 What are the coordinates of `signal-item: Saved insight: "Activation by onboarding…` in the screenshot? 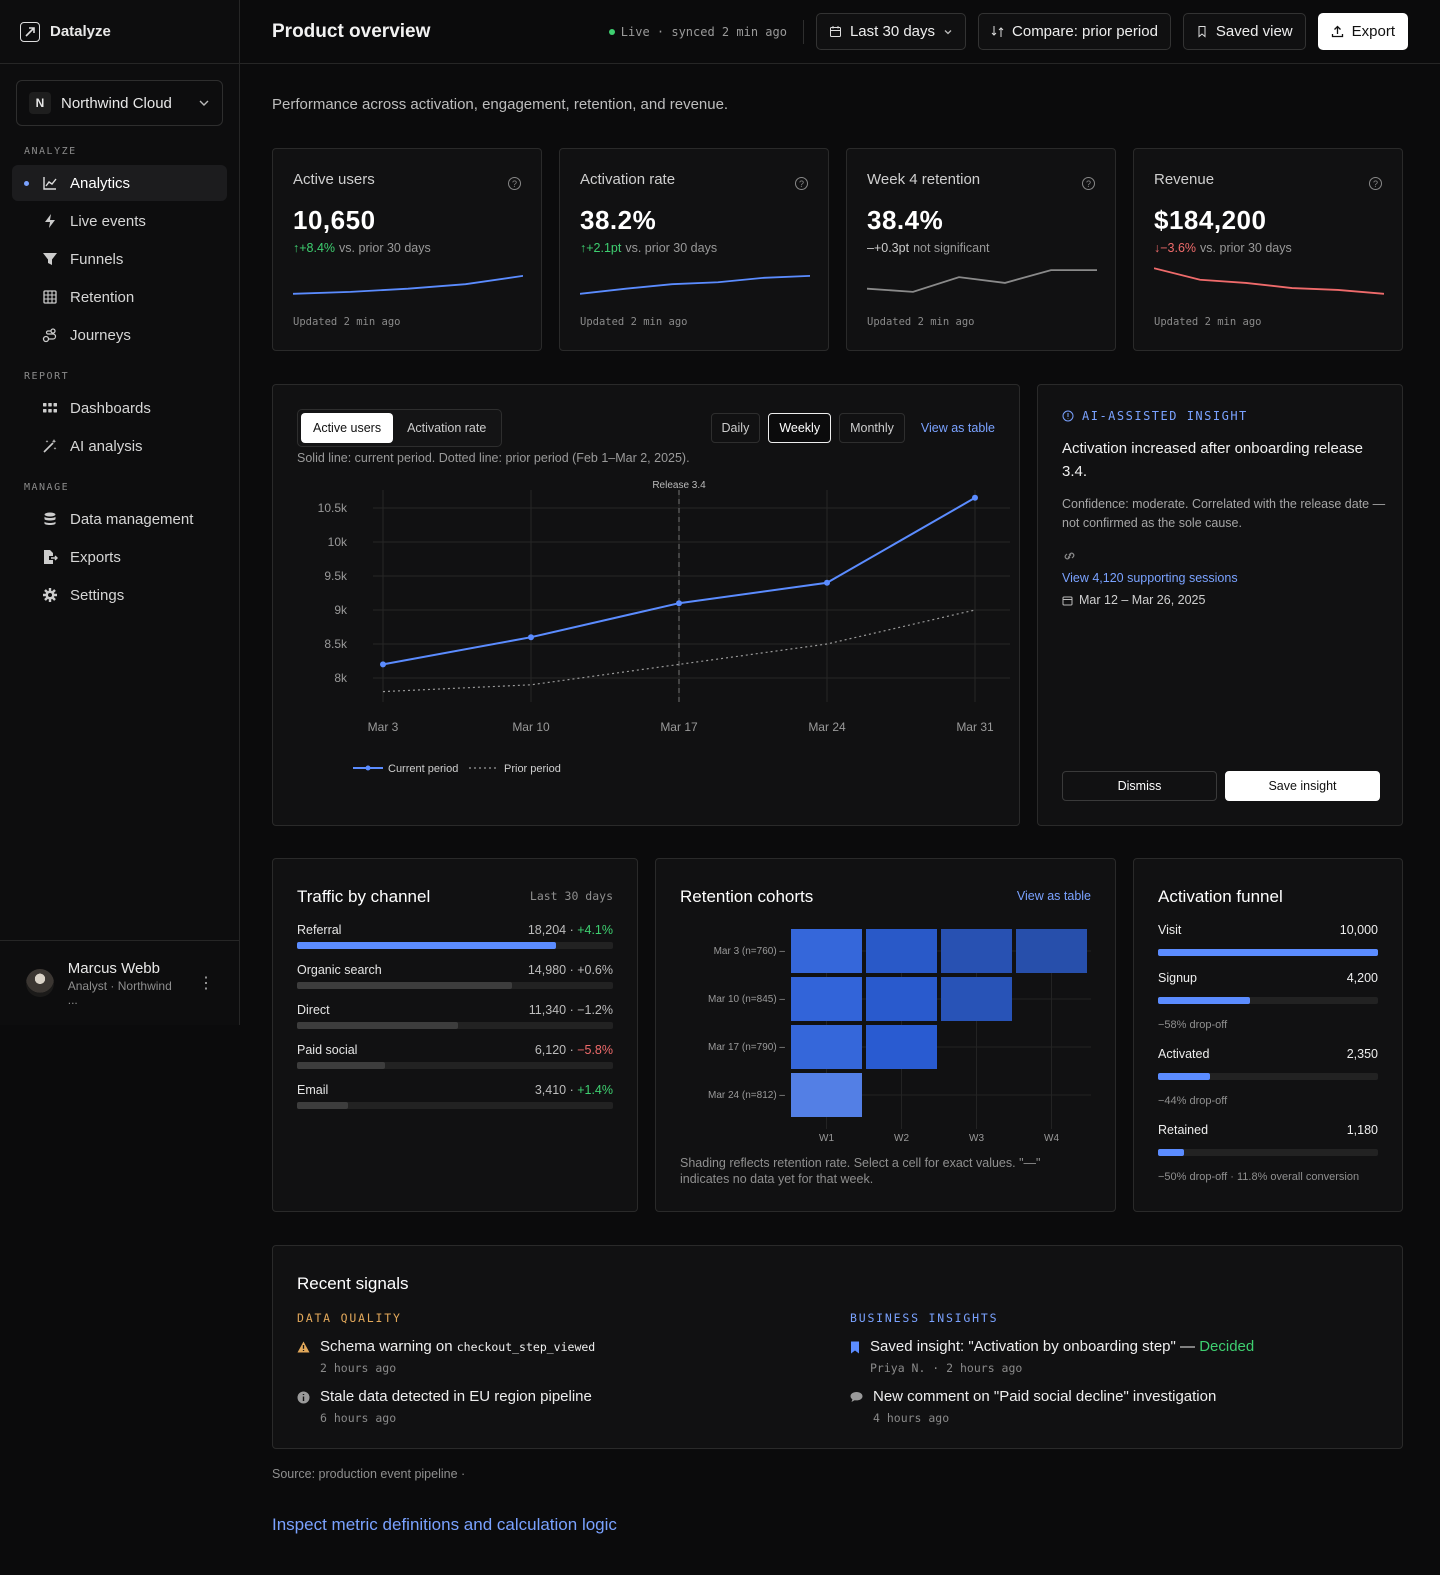 It's located at (1052, 1356).